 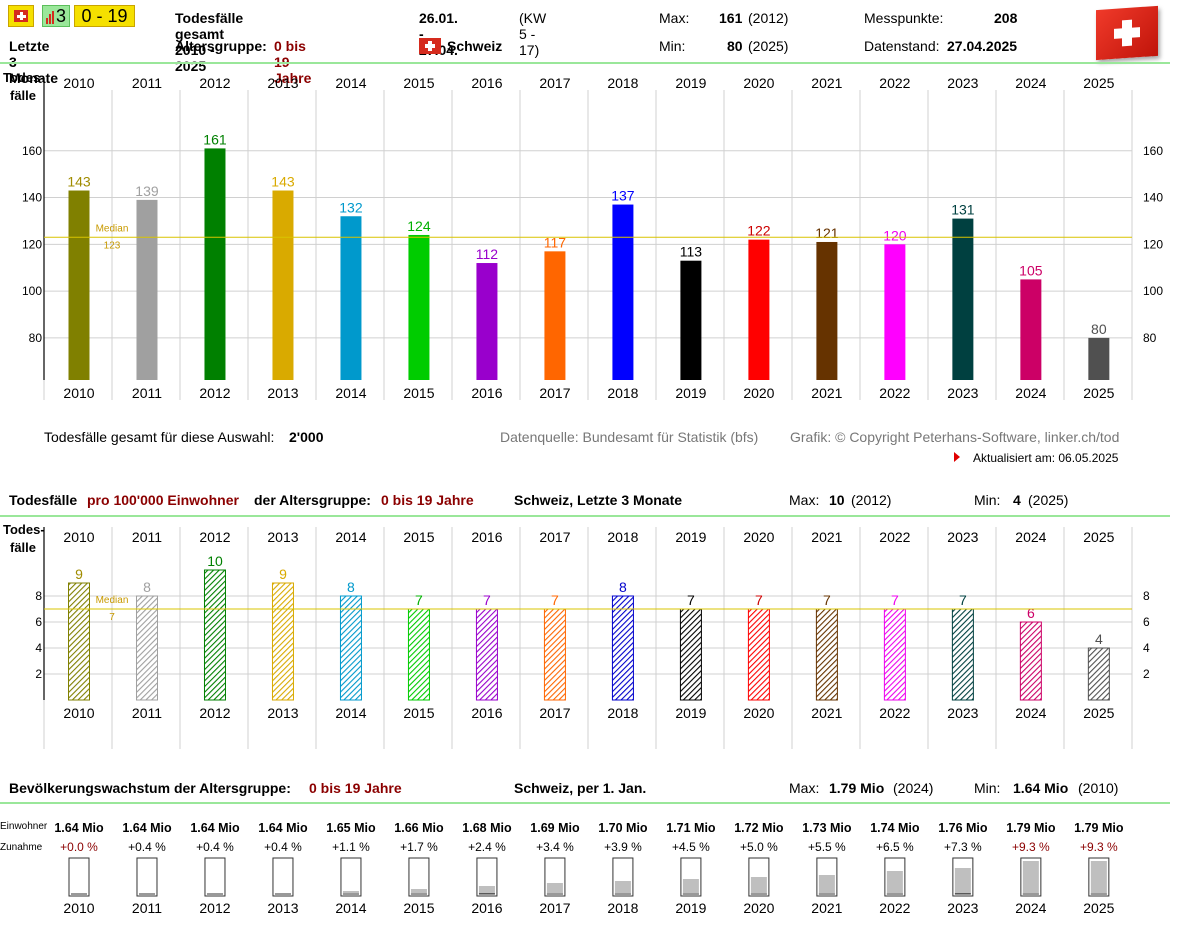 I want to click on week-range: (KW 5 - 17), so click(x=533, y=34).